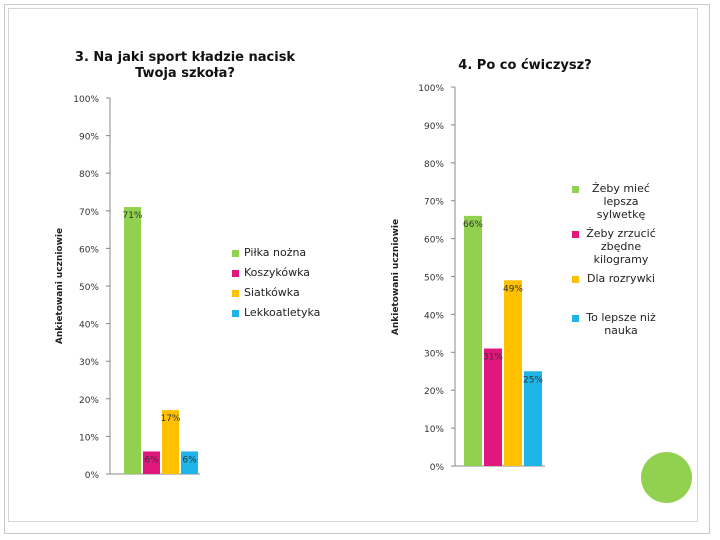  I want to click on legend-item: Siatkówka, so click(276, 292).